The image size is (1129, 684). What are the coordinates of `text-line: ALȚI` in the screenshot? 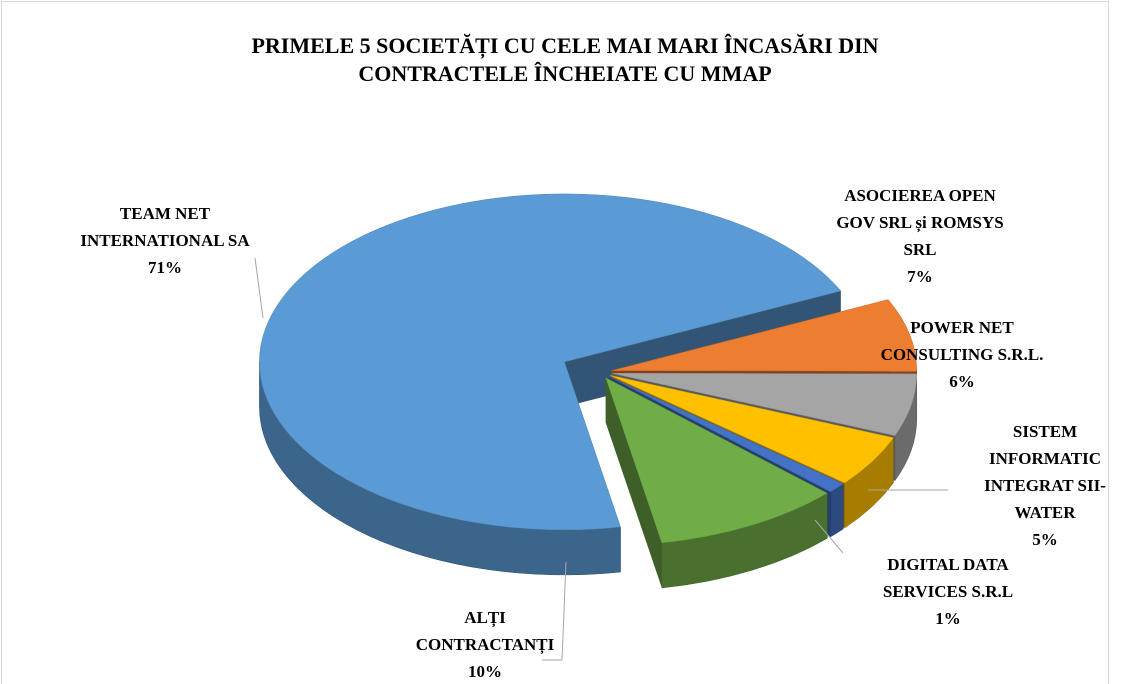 It's located at (485, 618).